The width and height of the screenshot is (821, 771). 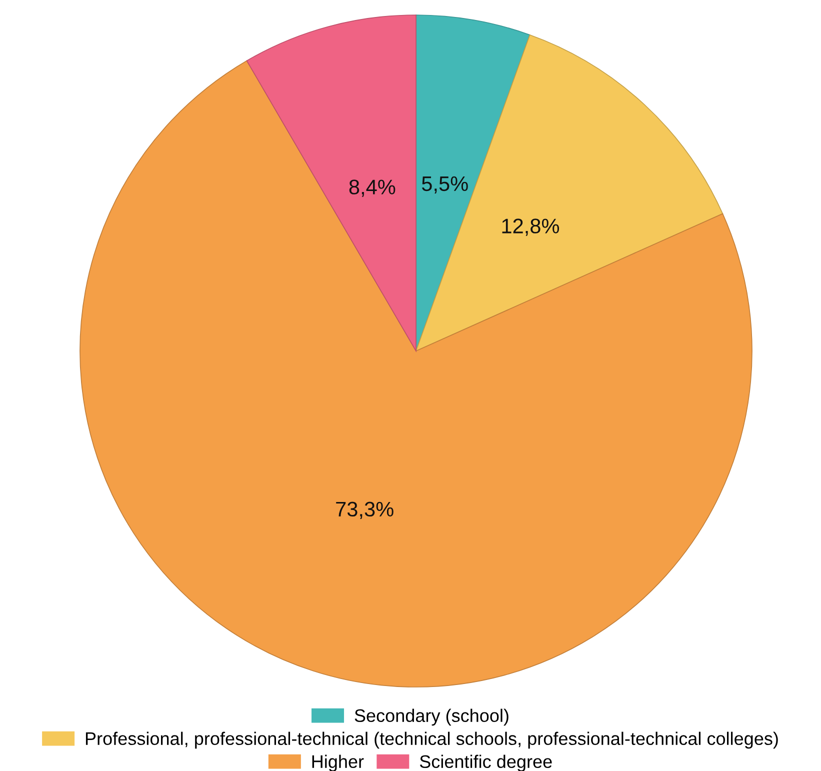 I want to click on data-label: 8,4%, so click(x=372, y=188).